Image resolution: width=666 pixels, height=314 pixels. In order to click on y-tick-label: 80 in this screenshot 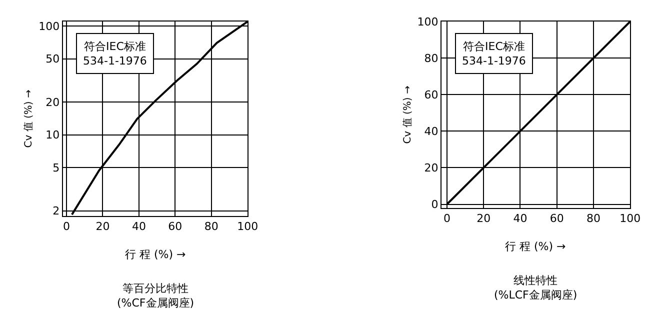, I will do `click(431, 58)`.